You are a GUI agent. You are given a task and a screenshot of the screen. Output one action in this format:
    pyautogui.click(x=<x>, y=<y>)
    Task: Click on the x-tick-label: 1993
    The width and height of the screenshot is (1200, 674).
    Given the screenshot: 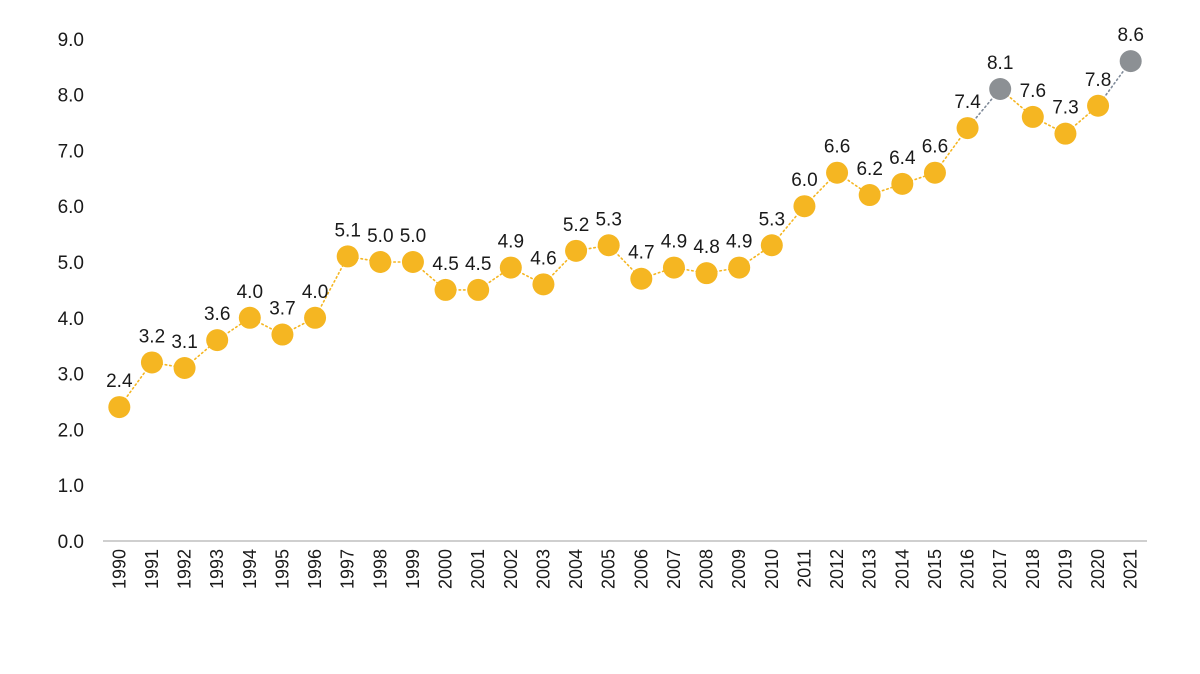 What is the action you would take?
    pyautogui.click(x=217, y=569)
    